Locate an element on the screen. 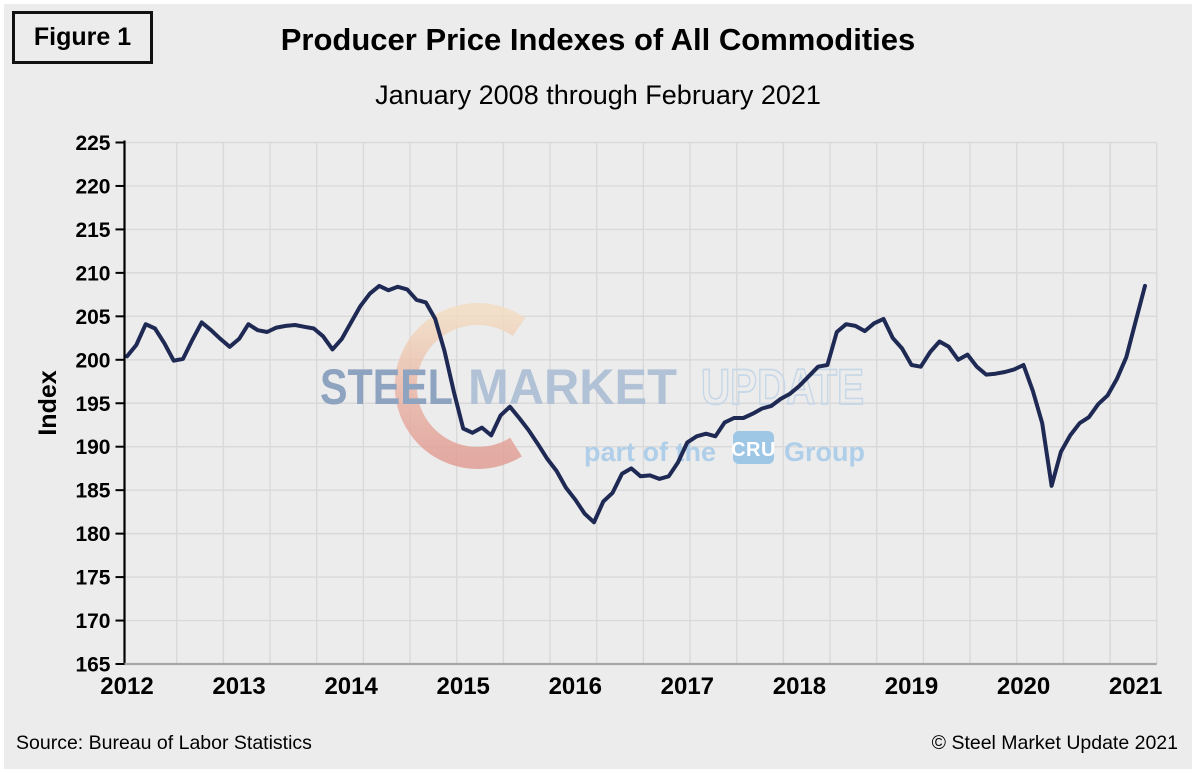  x-year-label: 2013 is located at coordinates (238, 686).